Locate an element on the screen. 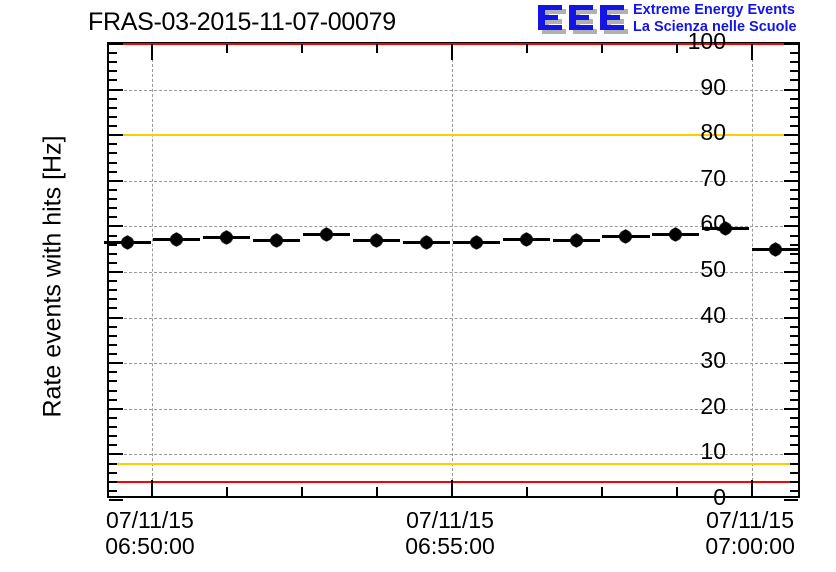  y-axis-title: Rate events with hits [Hz] is located at coordinates (52, 276).